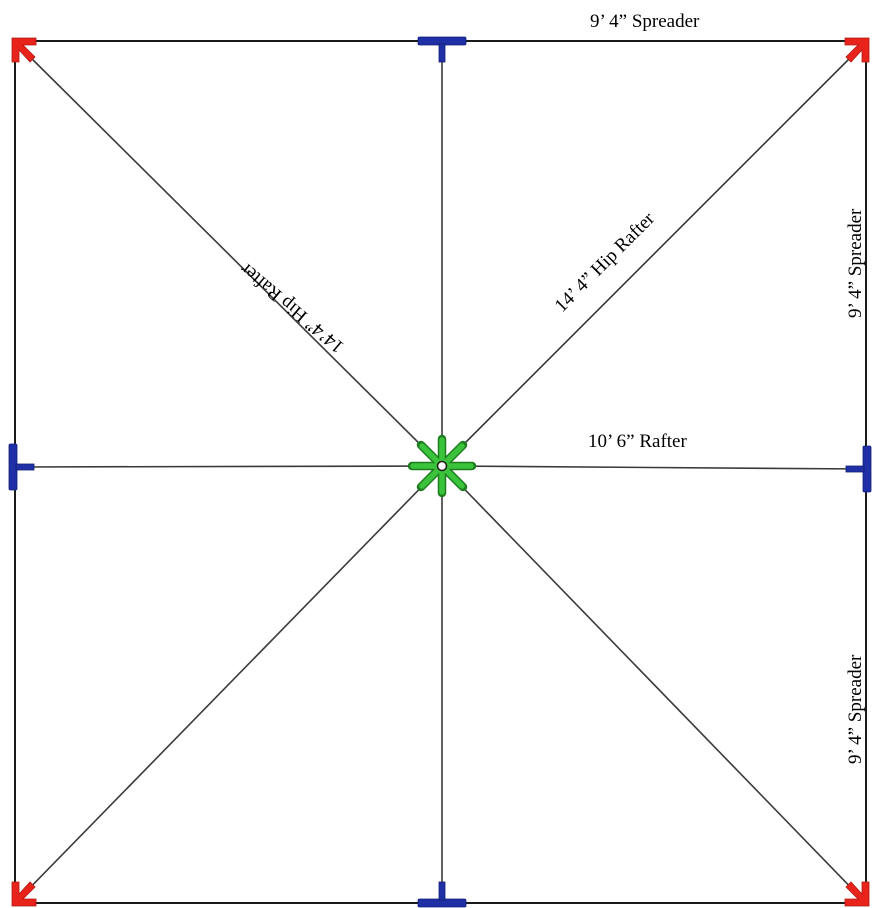 Image resolution: width=875 pixels, height=908 pixels. I want to click on horizontal-rafter-right, so click(654, 467).